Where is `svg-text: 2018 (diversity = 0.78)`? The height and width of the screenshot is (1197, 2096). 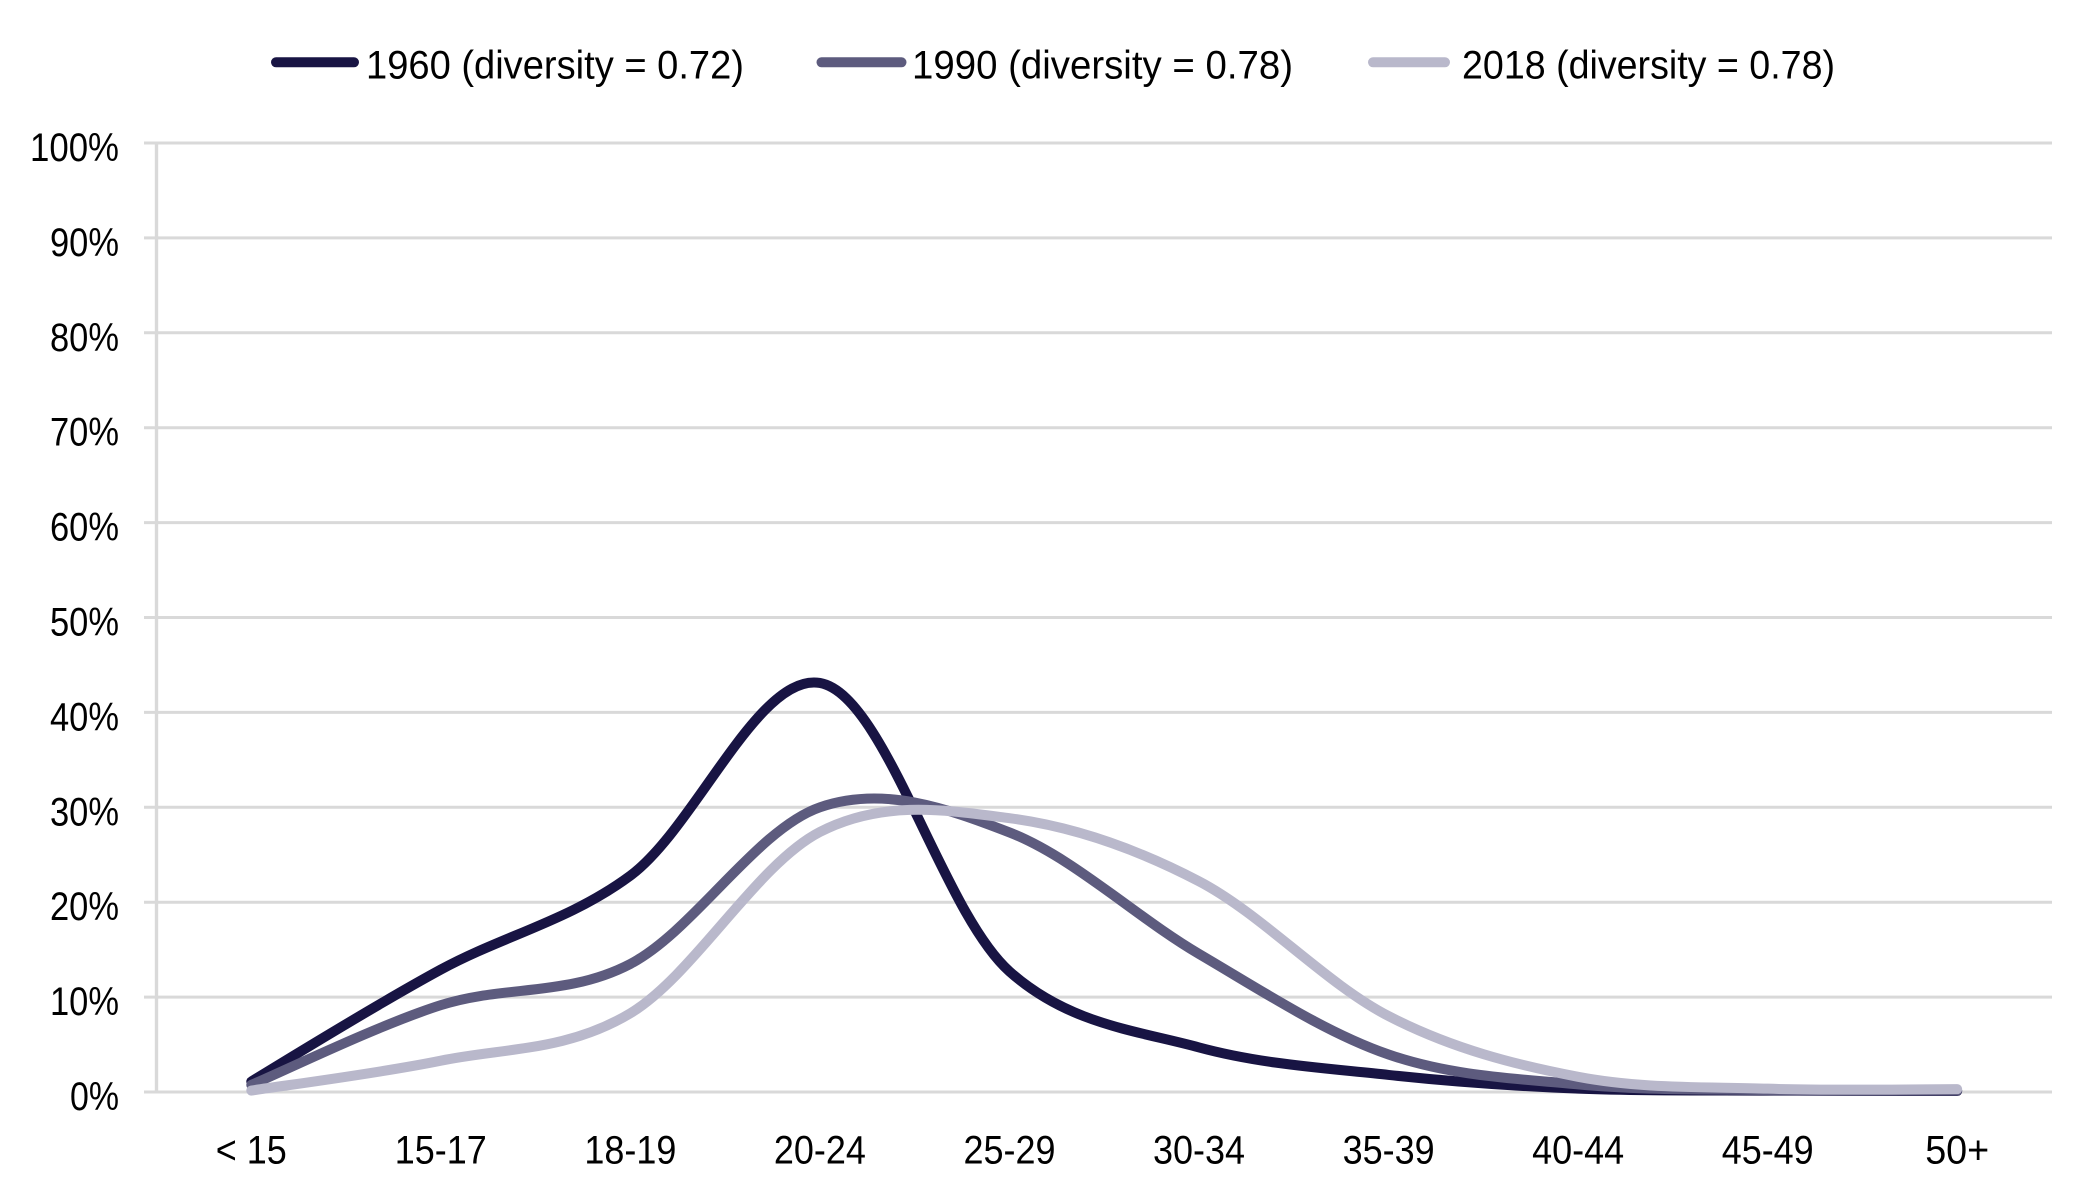
svg-text: 2018 (diversity = 0.78) is located at coordinates (1648, 66).